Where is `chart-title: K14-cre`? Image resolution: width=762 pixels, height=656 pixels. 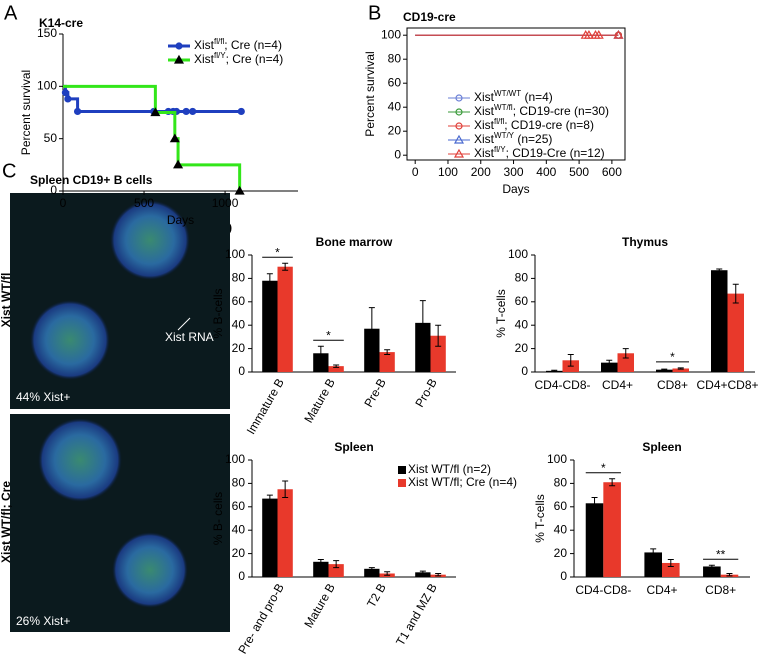 chart-title: K14-cre is located at coordinates (61, 23).